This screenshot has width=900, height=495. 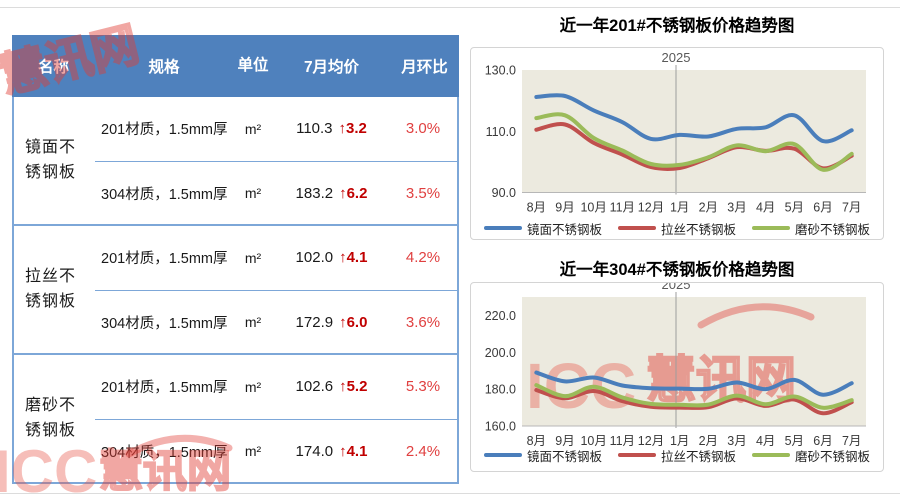 What do you see at coordinates (500, 390) in the screenshot?
I see `y-axis-tick-label: 180.0` at bounding box center [500, 390].